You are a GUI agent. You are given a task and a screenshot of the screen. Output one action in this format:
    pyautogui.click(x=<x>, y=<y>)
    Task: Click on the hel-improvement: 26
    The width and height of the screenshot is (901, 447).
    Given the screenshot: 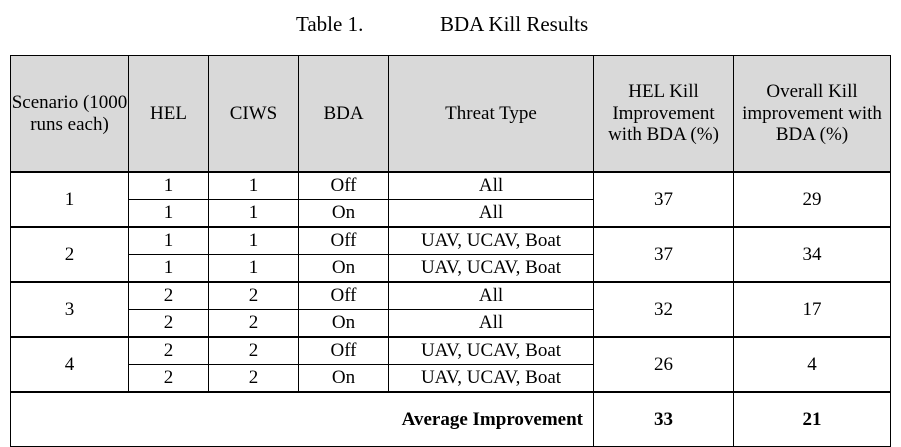 What is the action you would take?
    pyautogui.click(x=663, y=364)
    